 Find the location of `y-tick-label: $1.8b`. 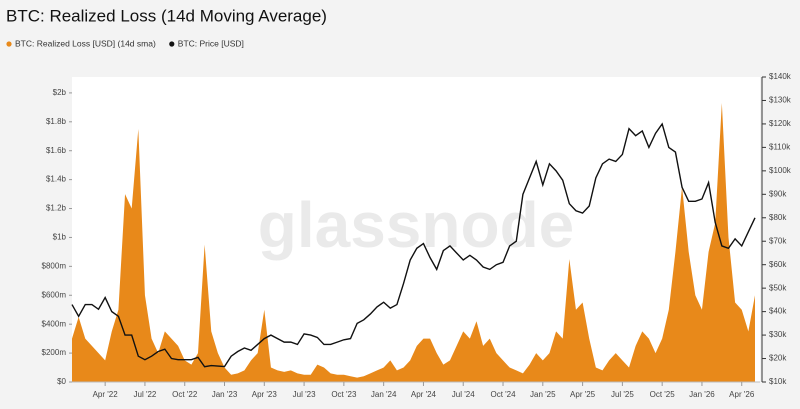

y-tick-label: $1.8b is located at coordinates (56, 121).